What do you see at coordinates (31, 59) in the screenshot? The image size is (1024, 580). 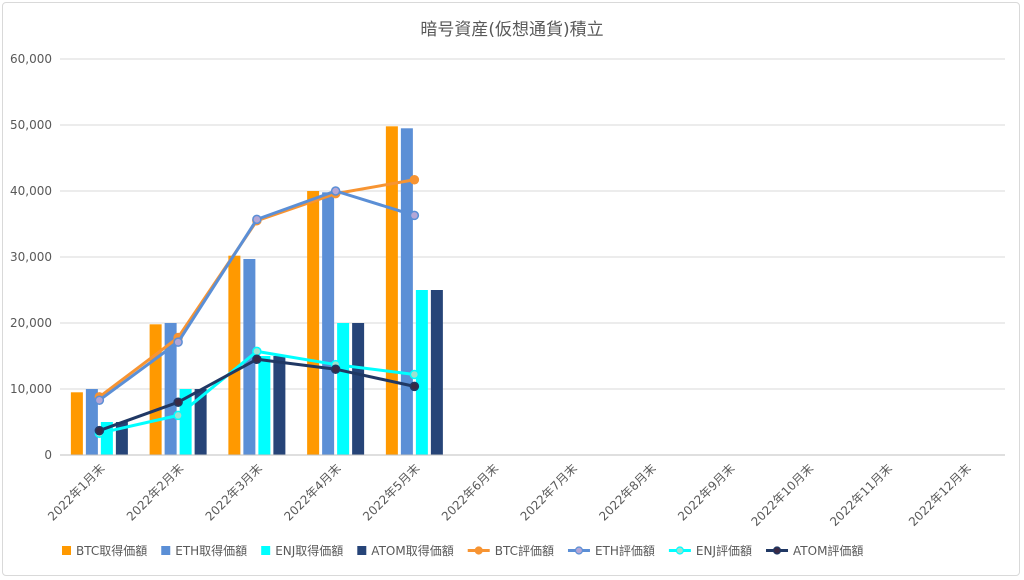 I see `y-tick-label: 60,000` at bounding box center [31, 59].